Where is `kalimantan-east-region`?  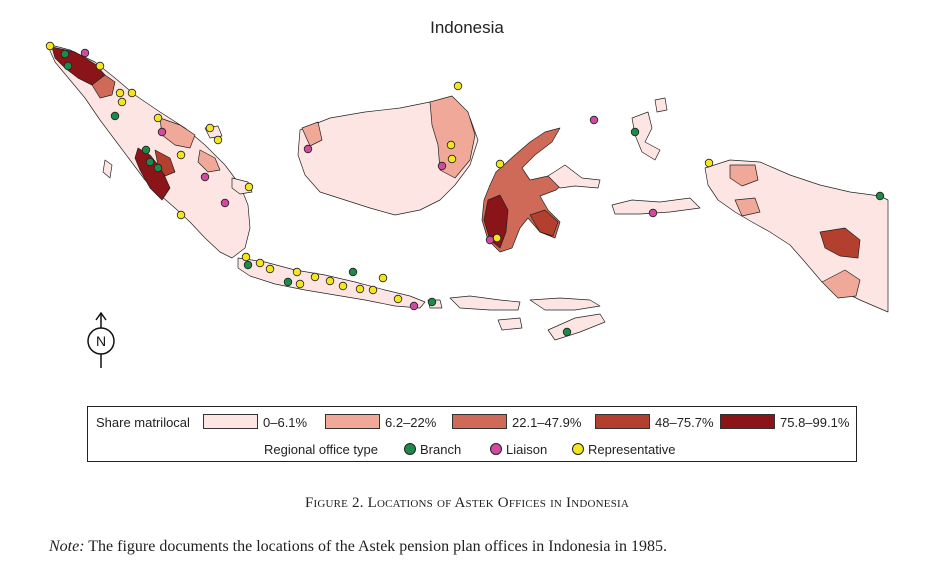
kalimantan-east-region is located at coordinates (452, 137).